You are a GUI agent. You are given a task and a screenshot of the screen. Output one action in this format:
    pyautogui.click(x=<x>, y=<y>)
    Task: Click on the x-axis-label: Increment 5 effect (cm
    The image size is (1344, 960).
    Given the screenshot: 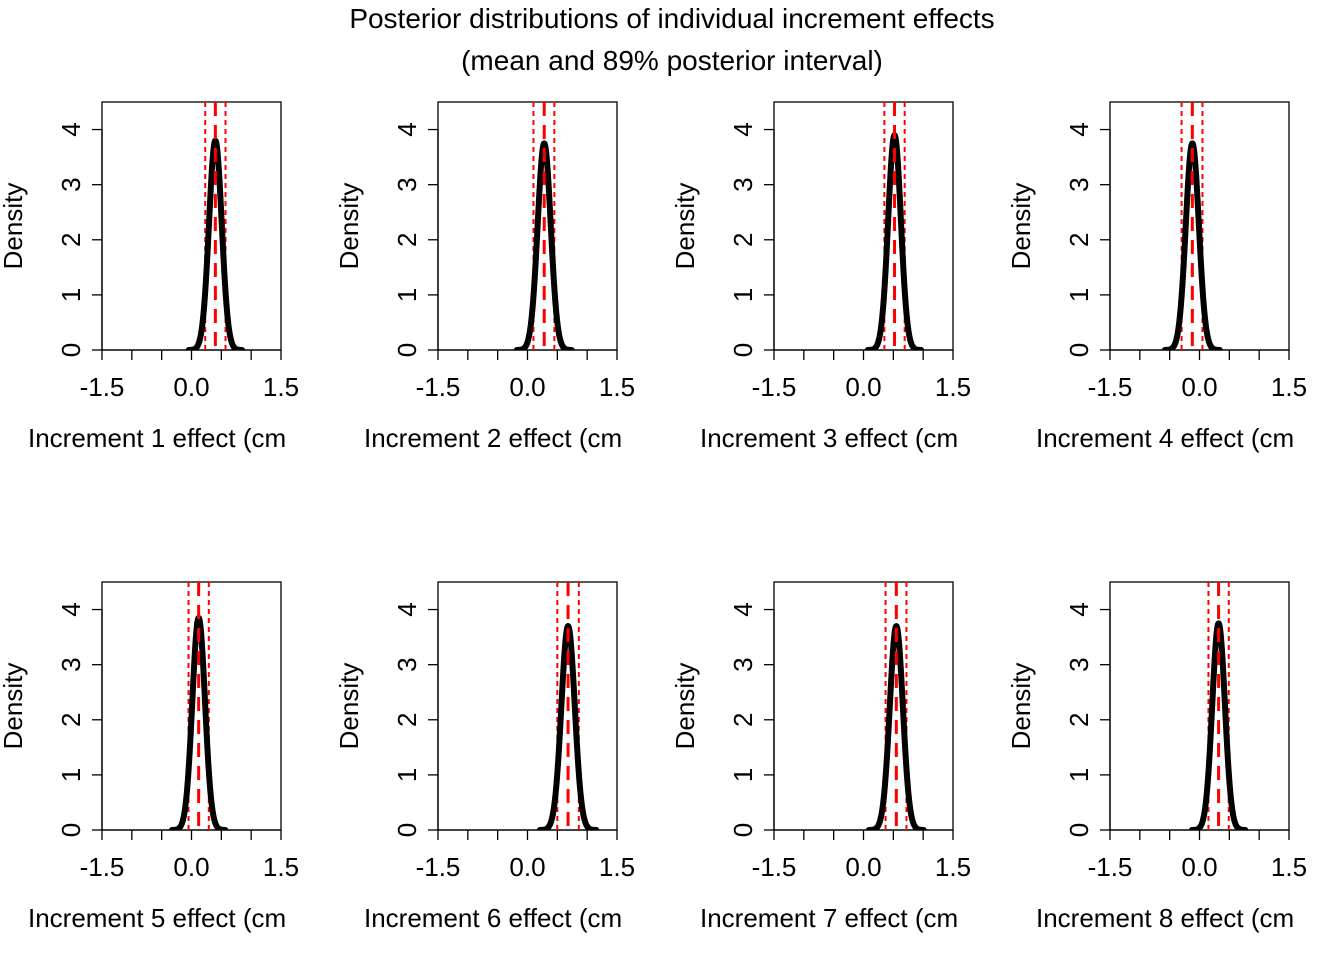 What is the action you would take?
    pyautogui.click(x=157, y=918)
    